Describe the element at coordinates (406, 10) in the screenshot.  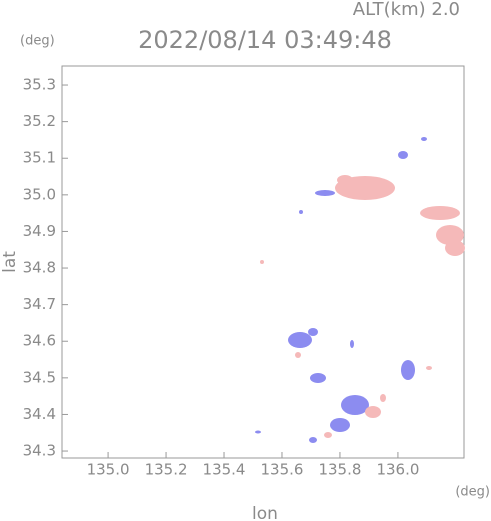
I see `annotation: ALT(km) 2.0` at that location.